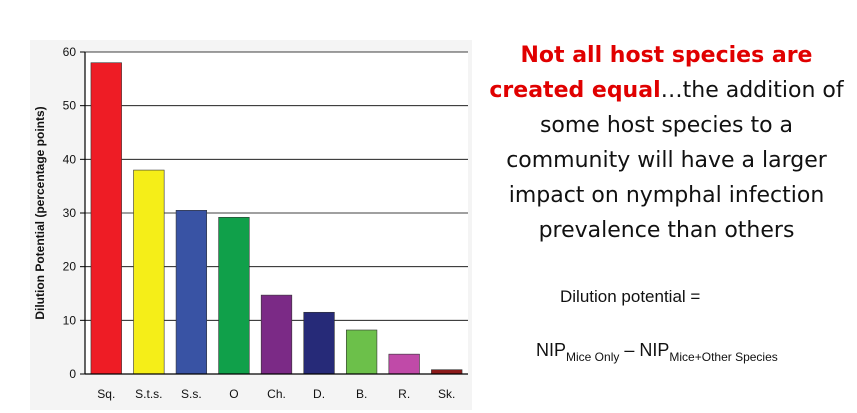 This screenshot has height=413, width=857. Describe the element at coordinates (70, 213) in the screenshot. I see `y-tick-label: 30` at that location.